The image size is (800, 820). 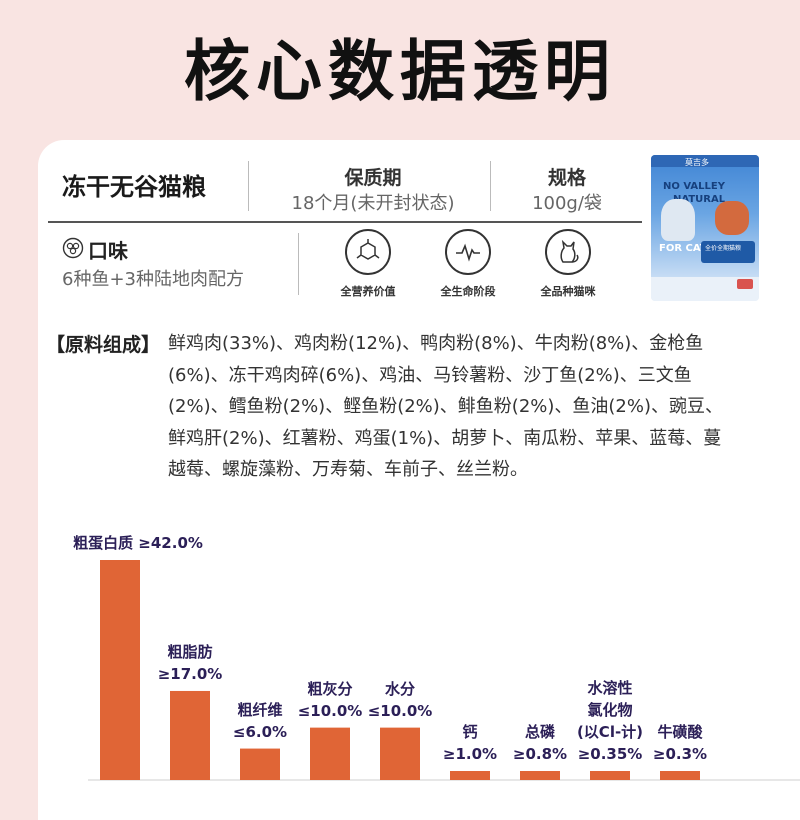 What do you see at coordinates (134, 187) in the screenshot?
I see `product-name: 冻干无谷猫粮` at bounding box center [134, 187].